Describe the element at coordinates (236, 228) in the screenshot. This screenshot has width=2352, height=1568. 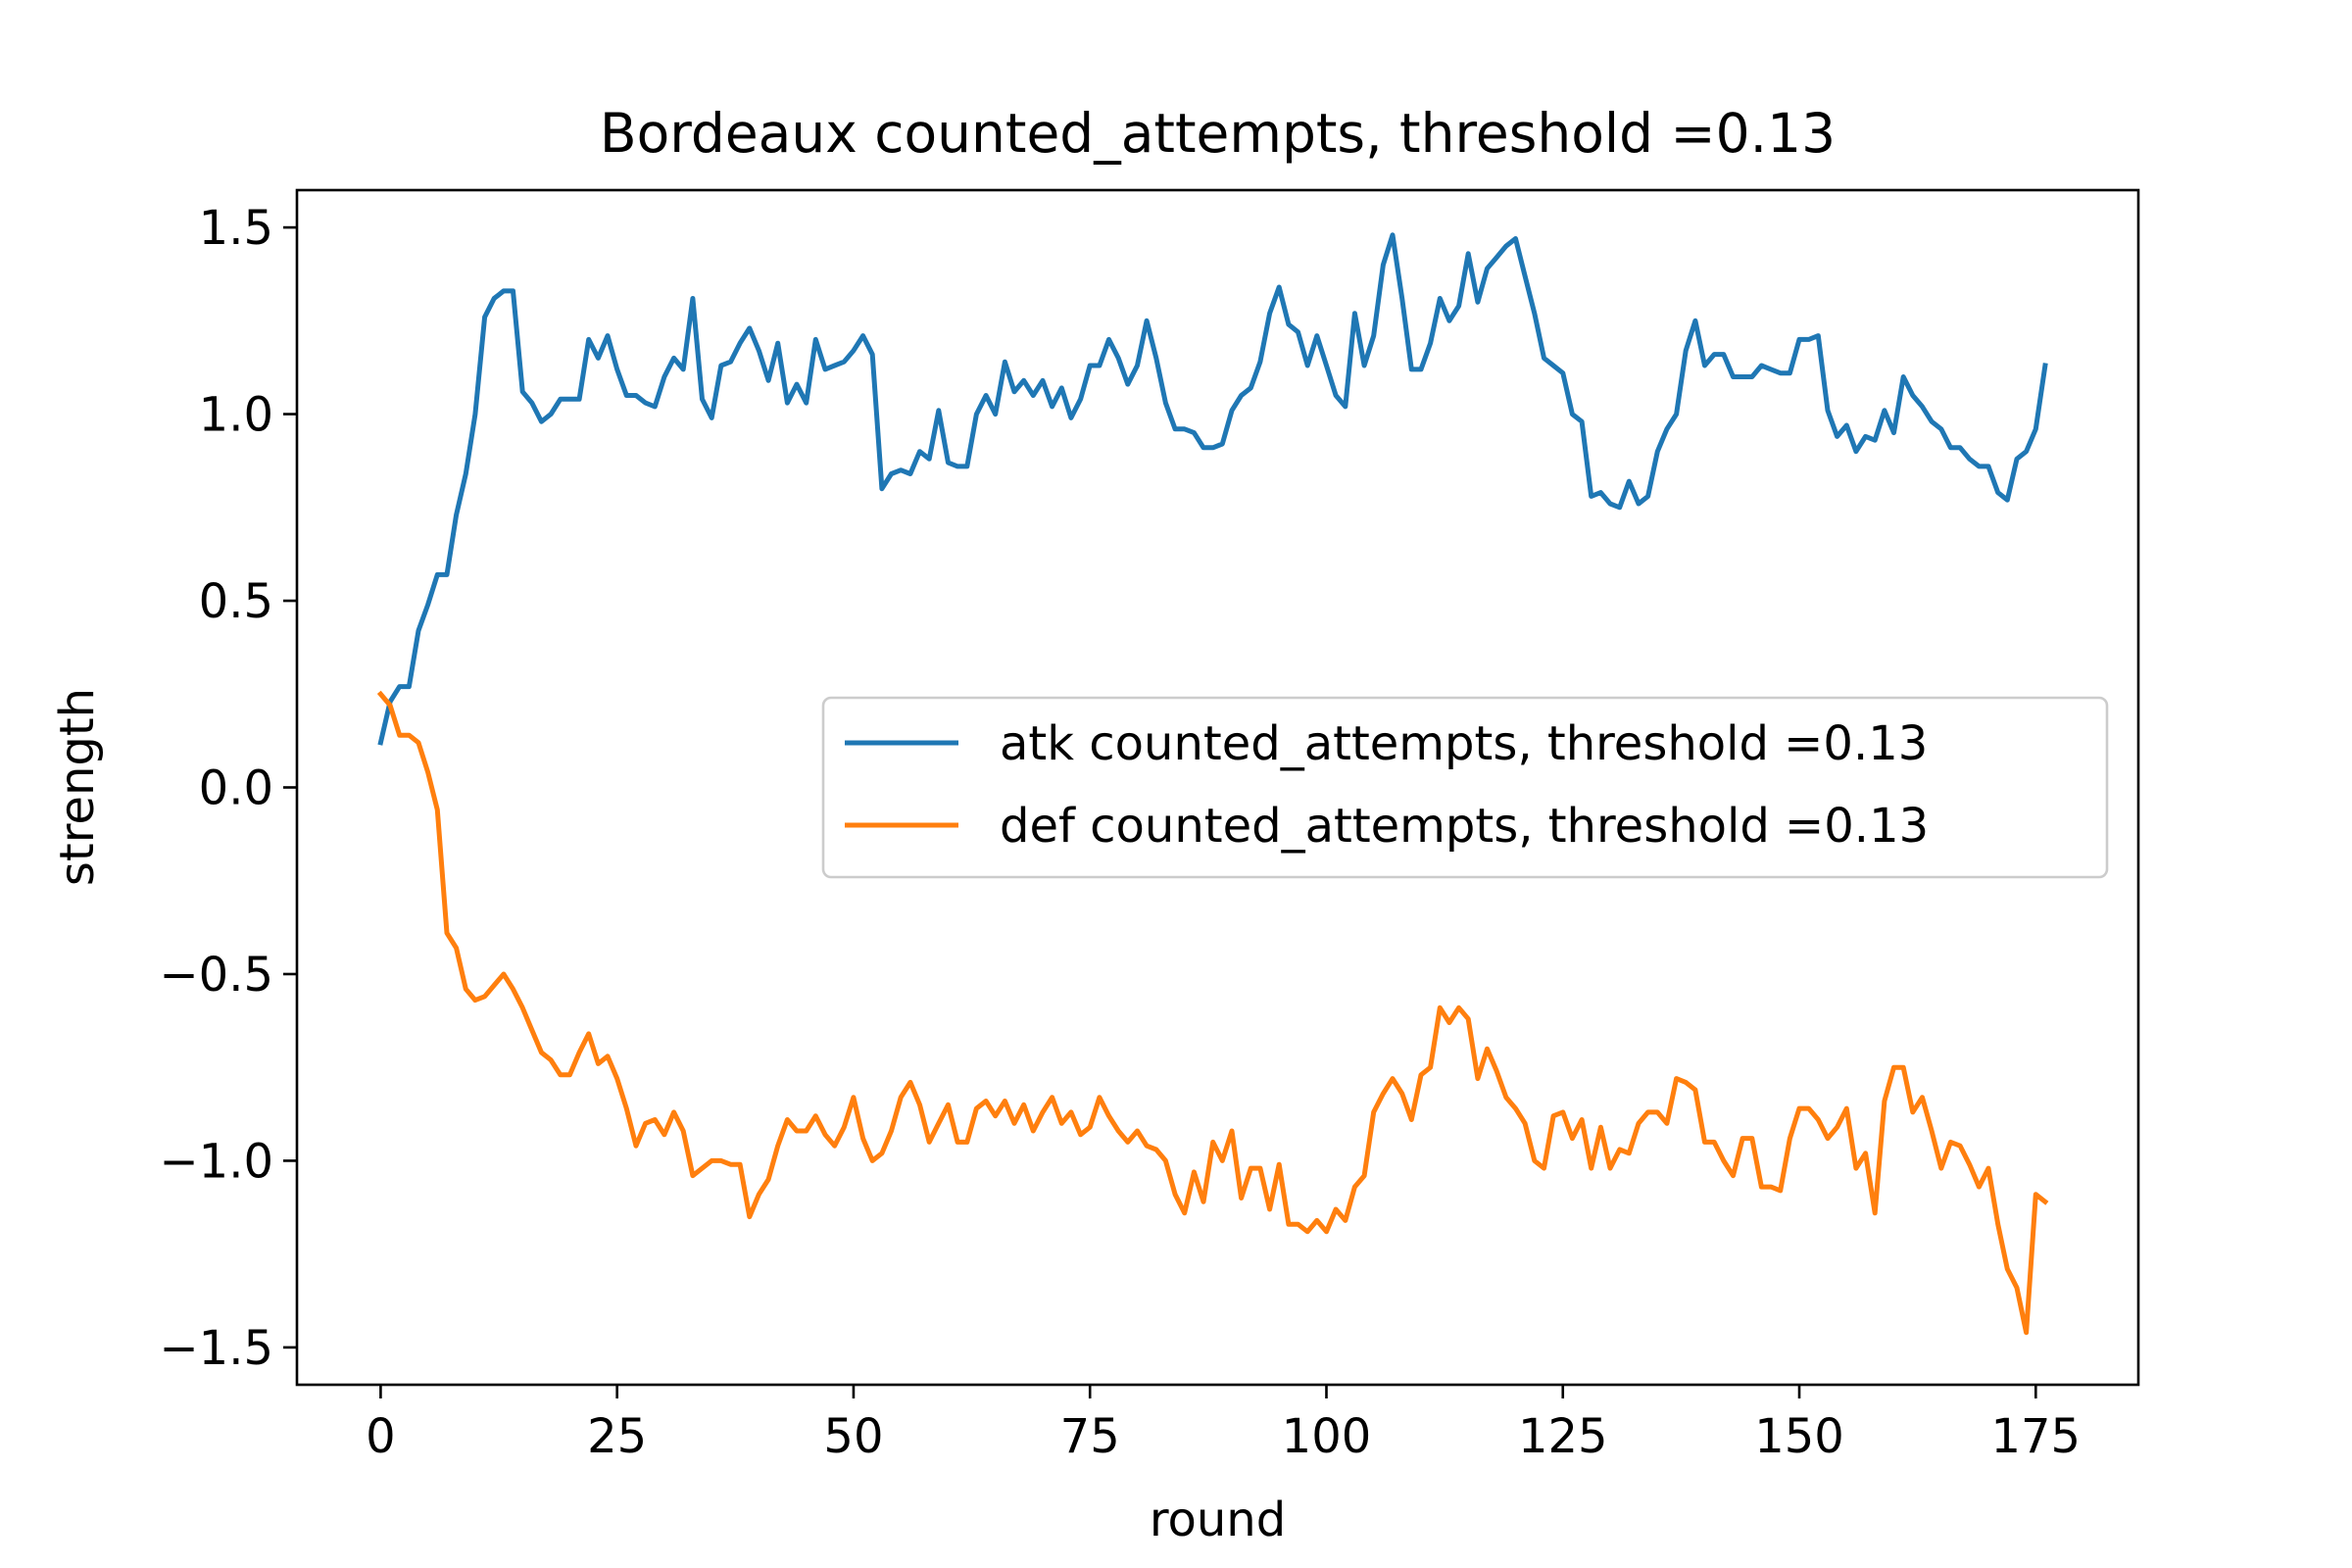
I see `y-tick-label: 1.5` at that location.